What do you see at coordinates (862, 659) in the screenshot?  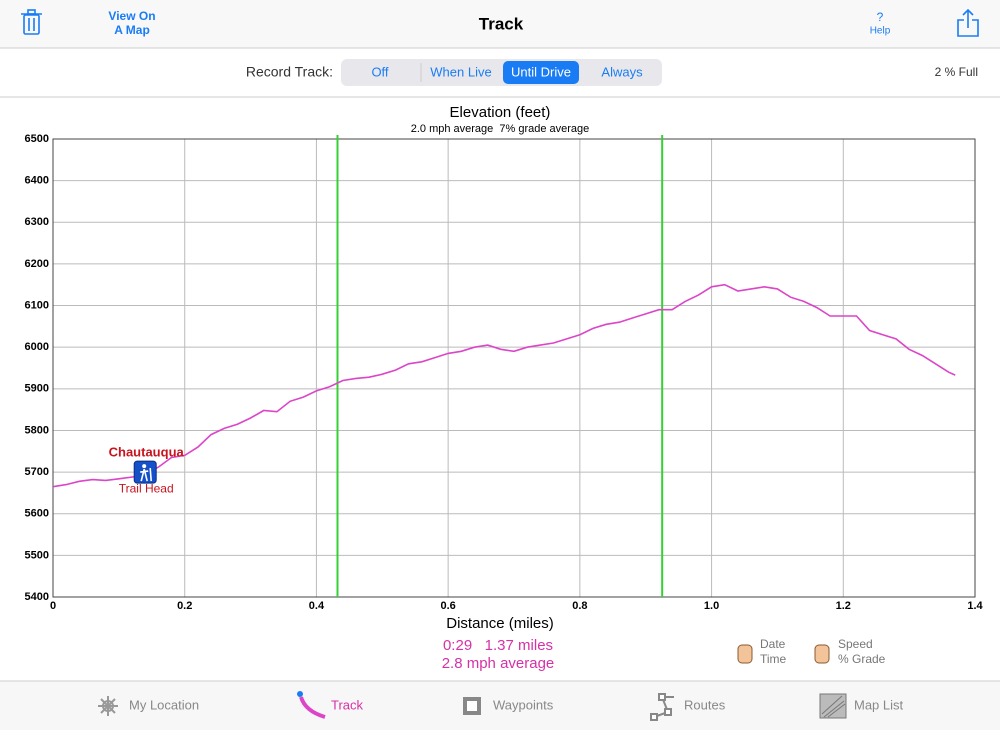 I see `axis-option: % Grade` at bounding box center [862, 659].